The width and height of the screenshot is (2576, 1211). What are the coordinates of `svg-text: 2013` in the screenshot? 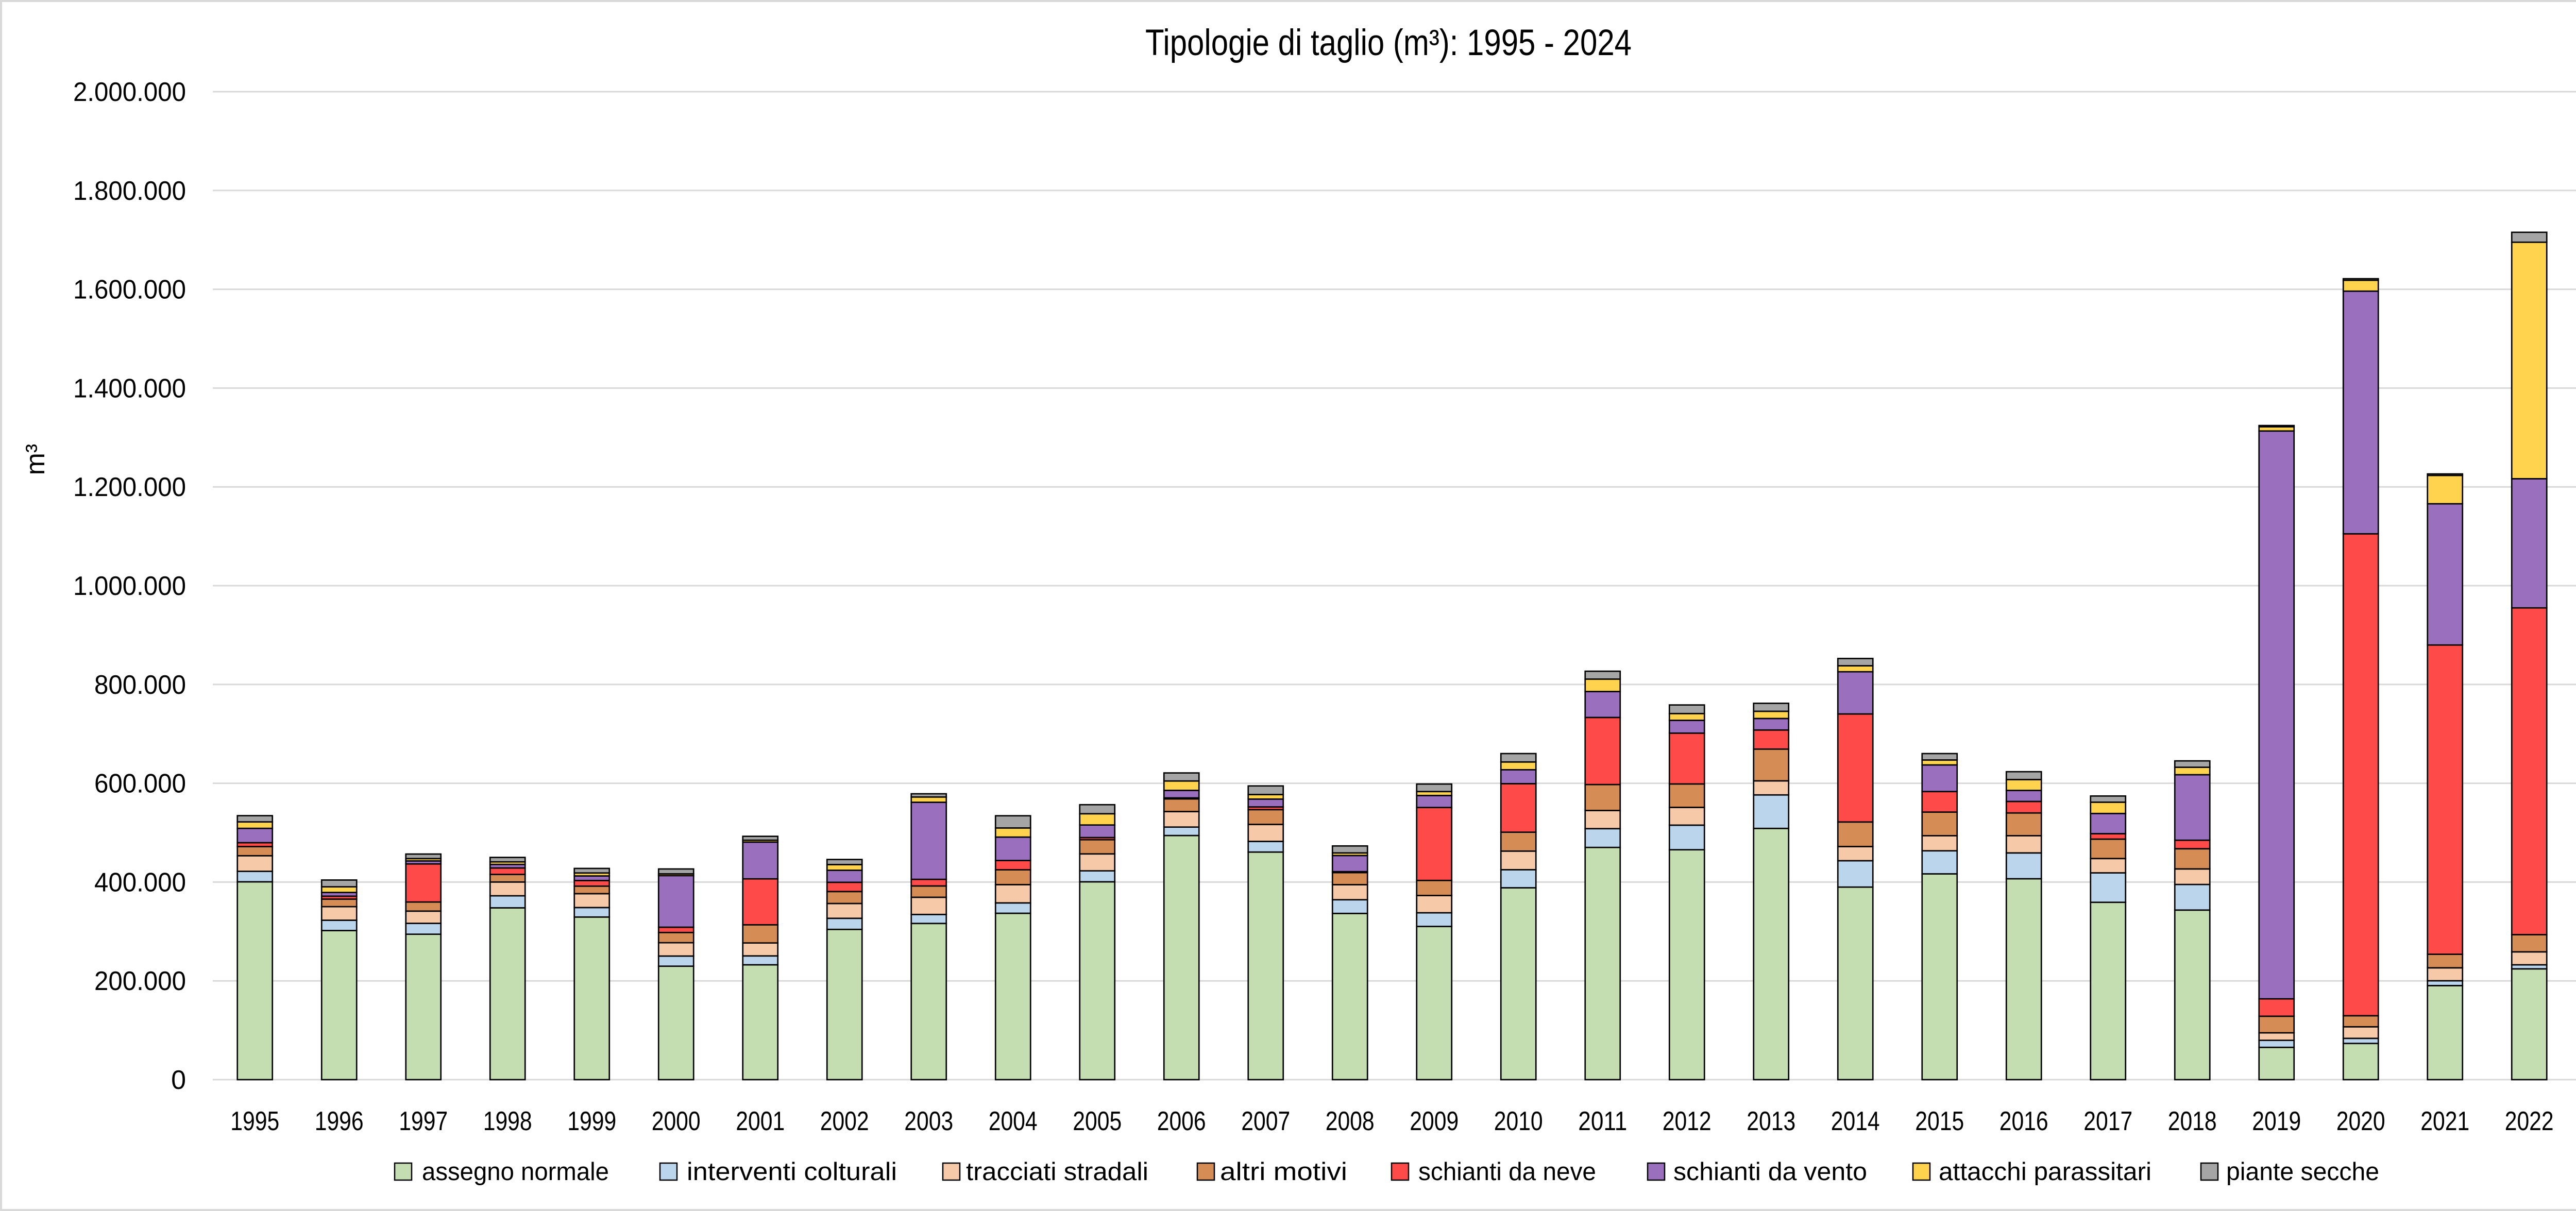 It's located at (1771, 1121).